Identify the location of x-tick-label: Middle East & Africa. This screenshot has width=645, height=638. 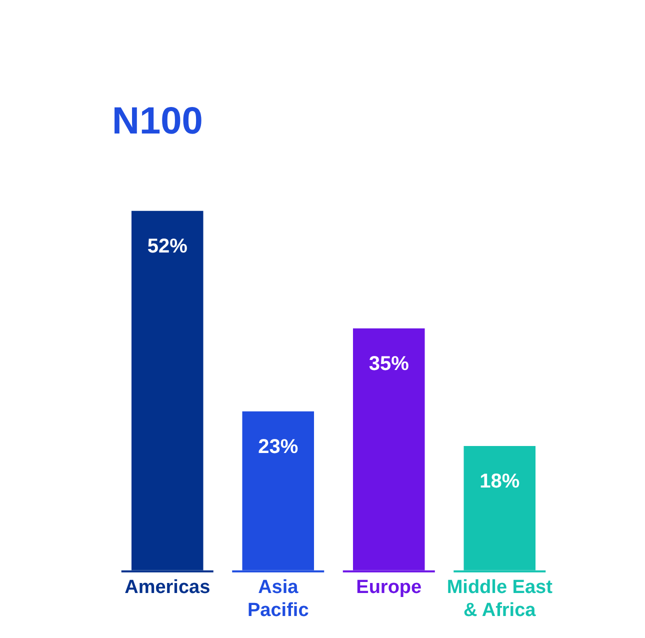
(500, 599).